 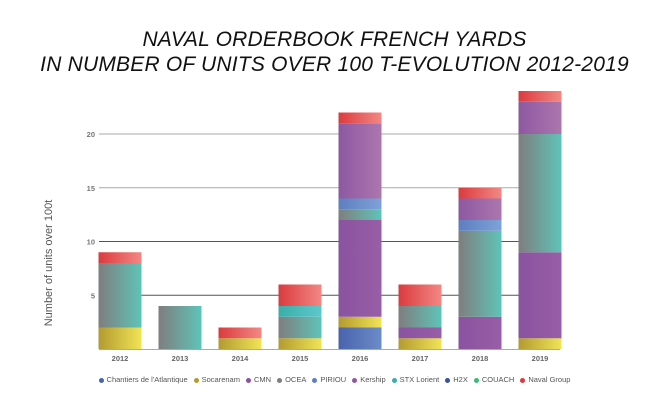 What do you see at coordinates (420, 317) in the screenshot?
I see `bar-segment-ocea-2017` at bounding box center [420, 317].